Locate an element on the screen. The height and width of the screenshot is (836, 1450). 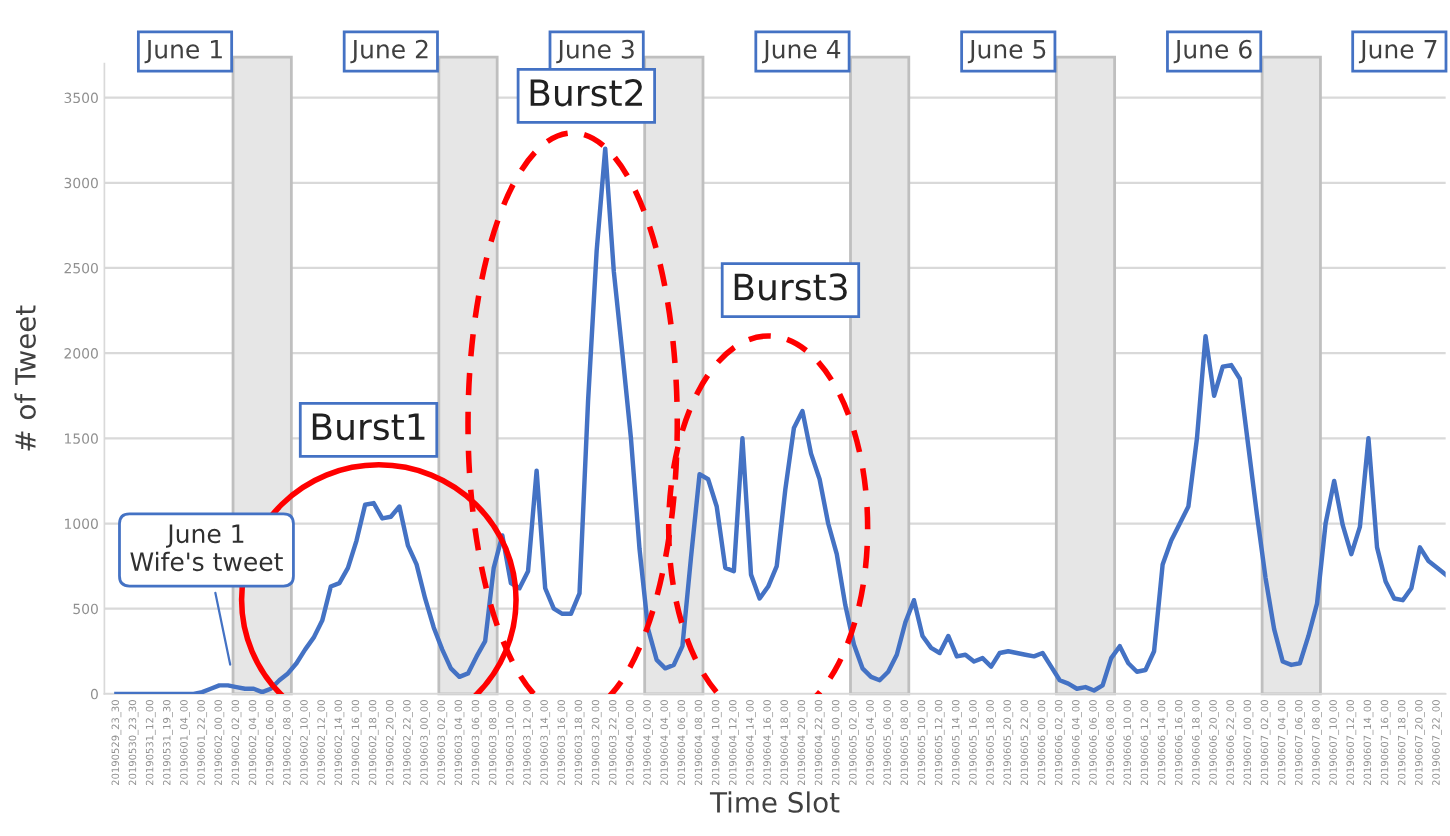
x-axis-title: Time Slot is located at coordinates (774, 802).